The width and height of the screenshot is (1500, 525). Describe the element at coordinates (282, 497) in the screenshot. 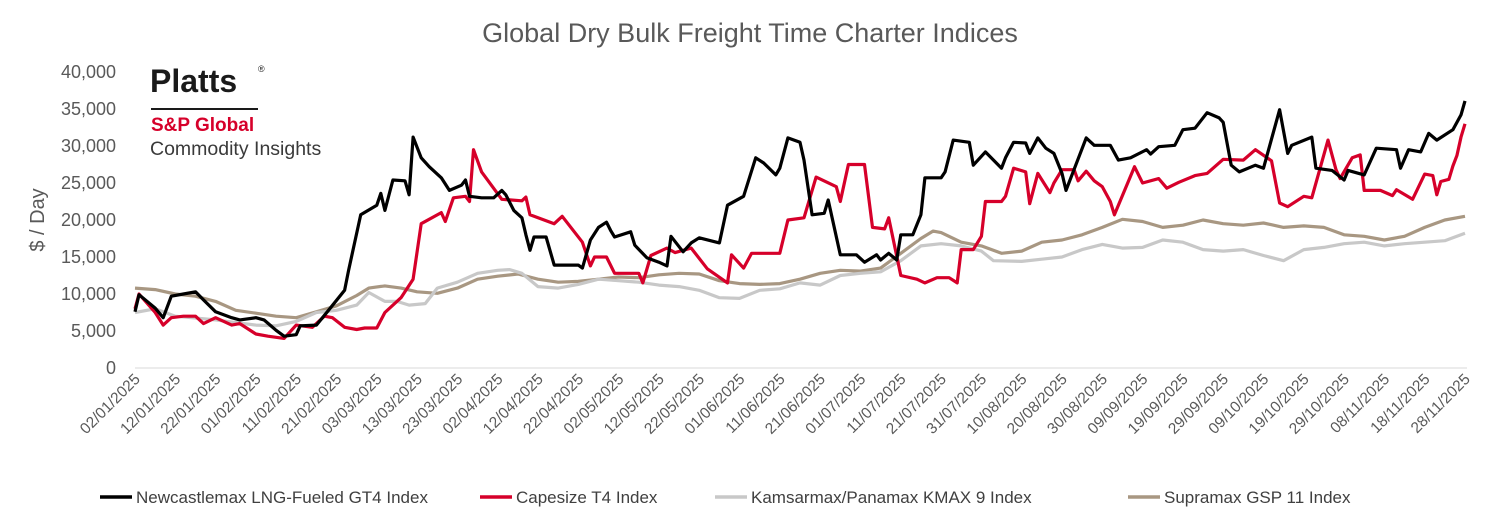

I see `legend-label: Newcastlemax LNG-Fueled GT4 Index` at that location.